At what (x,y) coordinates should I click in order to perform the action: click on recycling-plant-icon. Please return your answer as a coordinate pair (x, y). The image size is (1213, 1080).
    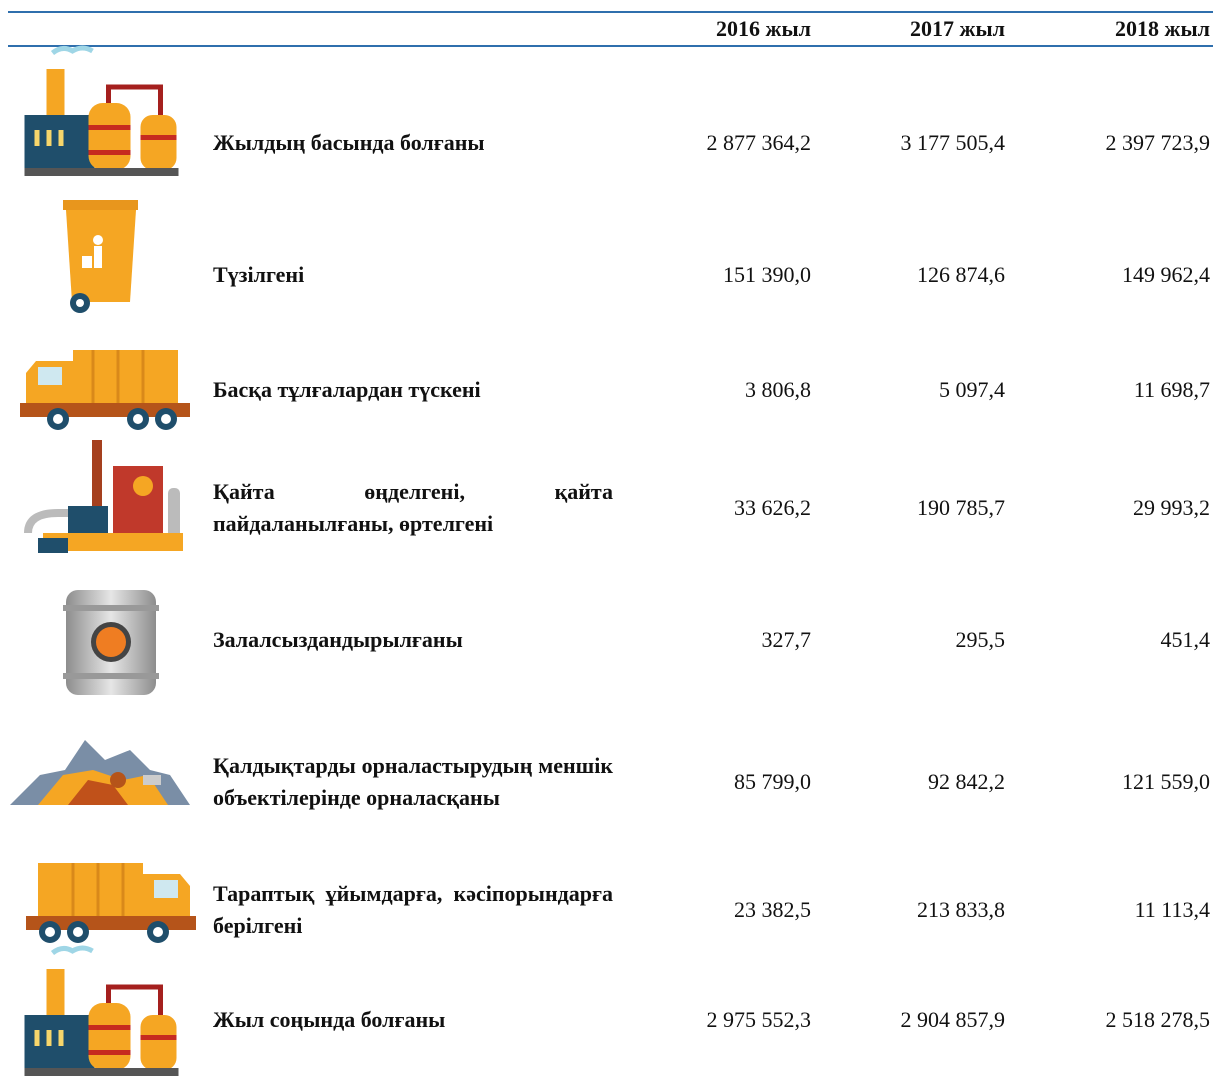
    Looking at the image, I should click on (103, 496).